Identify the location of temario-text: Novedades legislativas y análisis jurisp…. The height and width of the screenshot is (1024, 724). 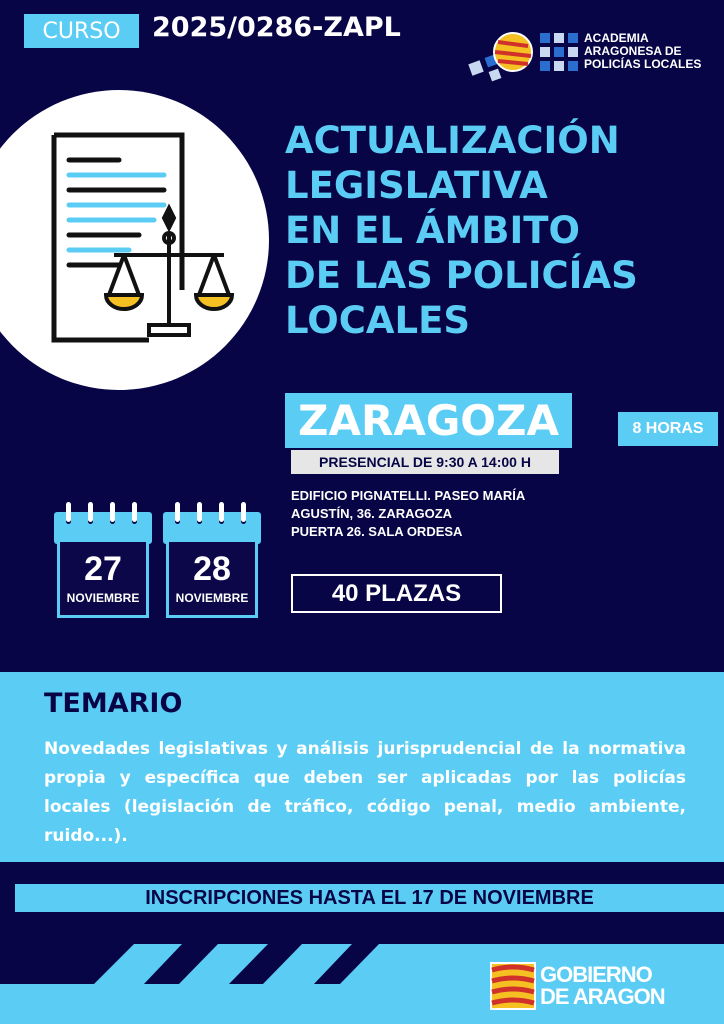
(365, 792).